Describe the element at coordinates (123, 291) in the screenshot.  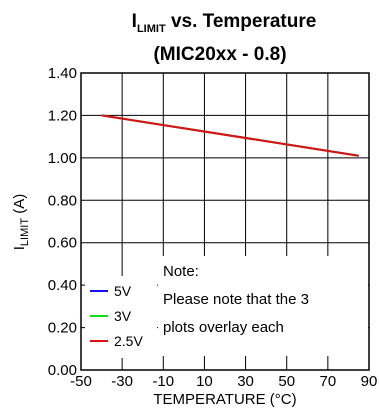
I see `legend-label-5v: 5V` at that location.